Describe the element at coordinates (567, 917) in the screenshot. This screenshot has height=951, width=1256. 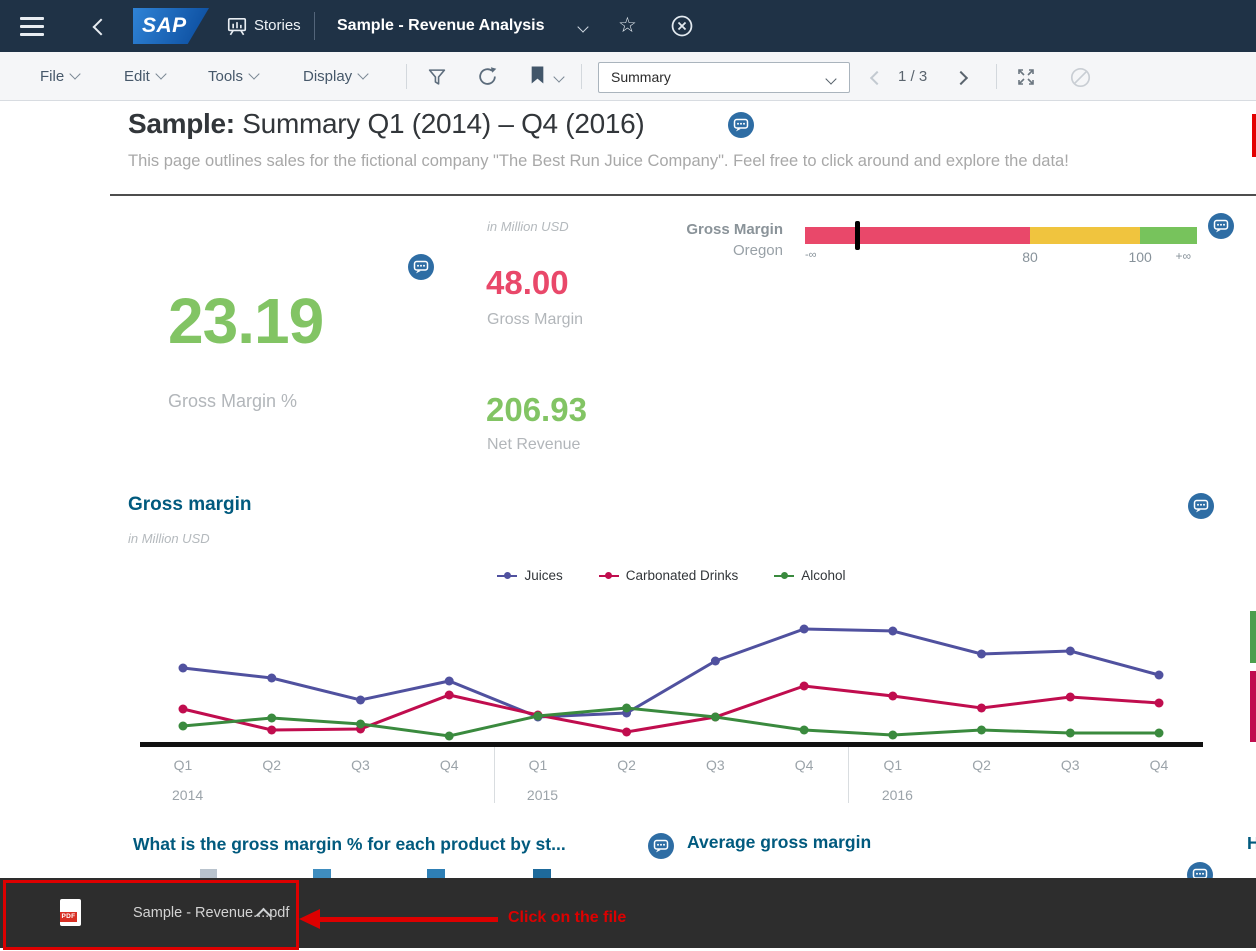
I see `annotation-text: Click on the file` at that location.